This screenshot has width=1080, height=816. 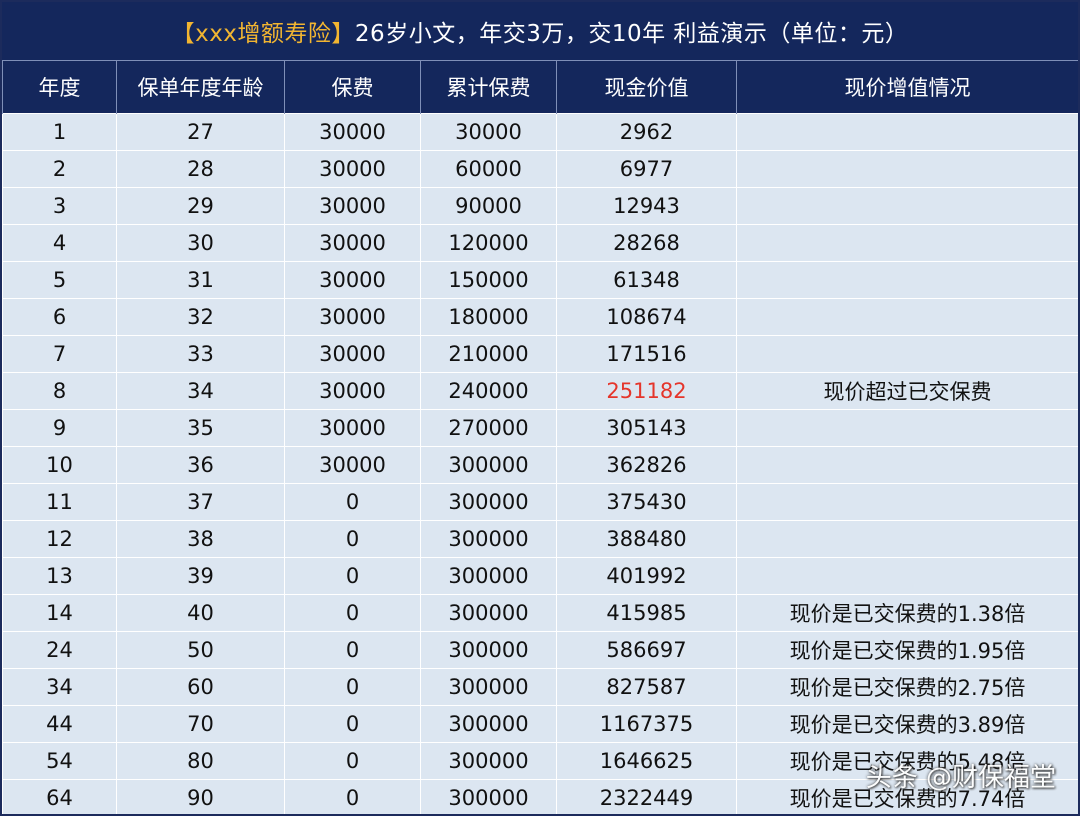 I want to click on cell-cash-value: 2322449, so click(x=646, y=796).